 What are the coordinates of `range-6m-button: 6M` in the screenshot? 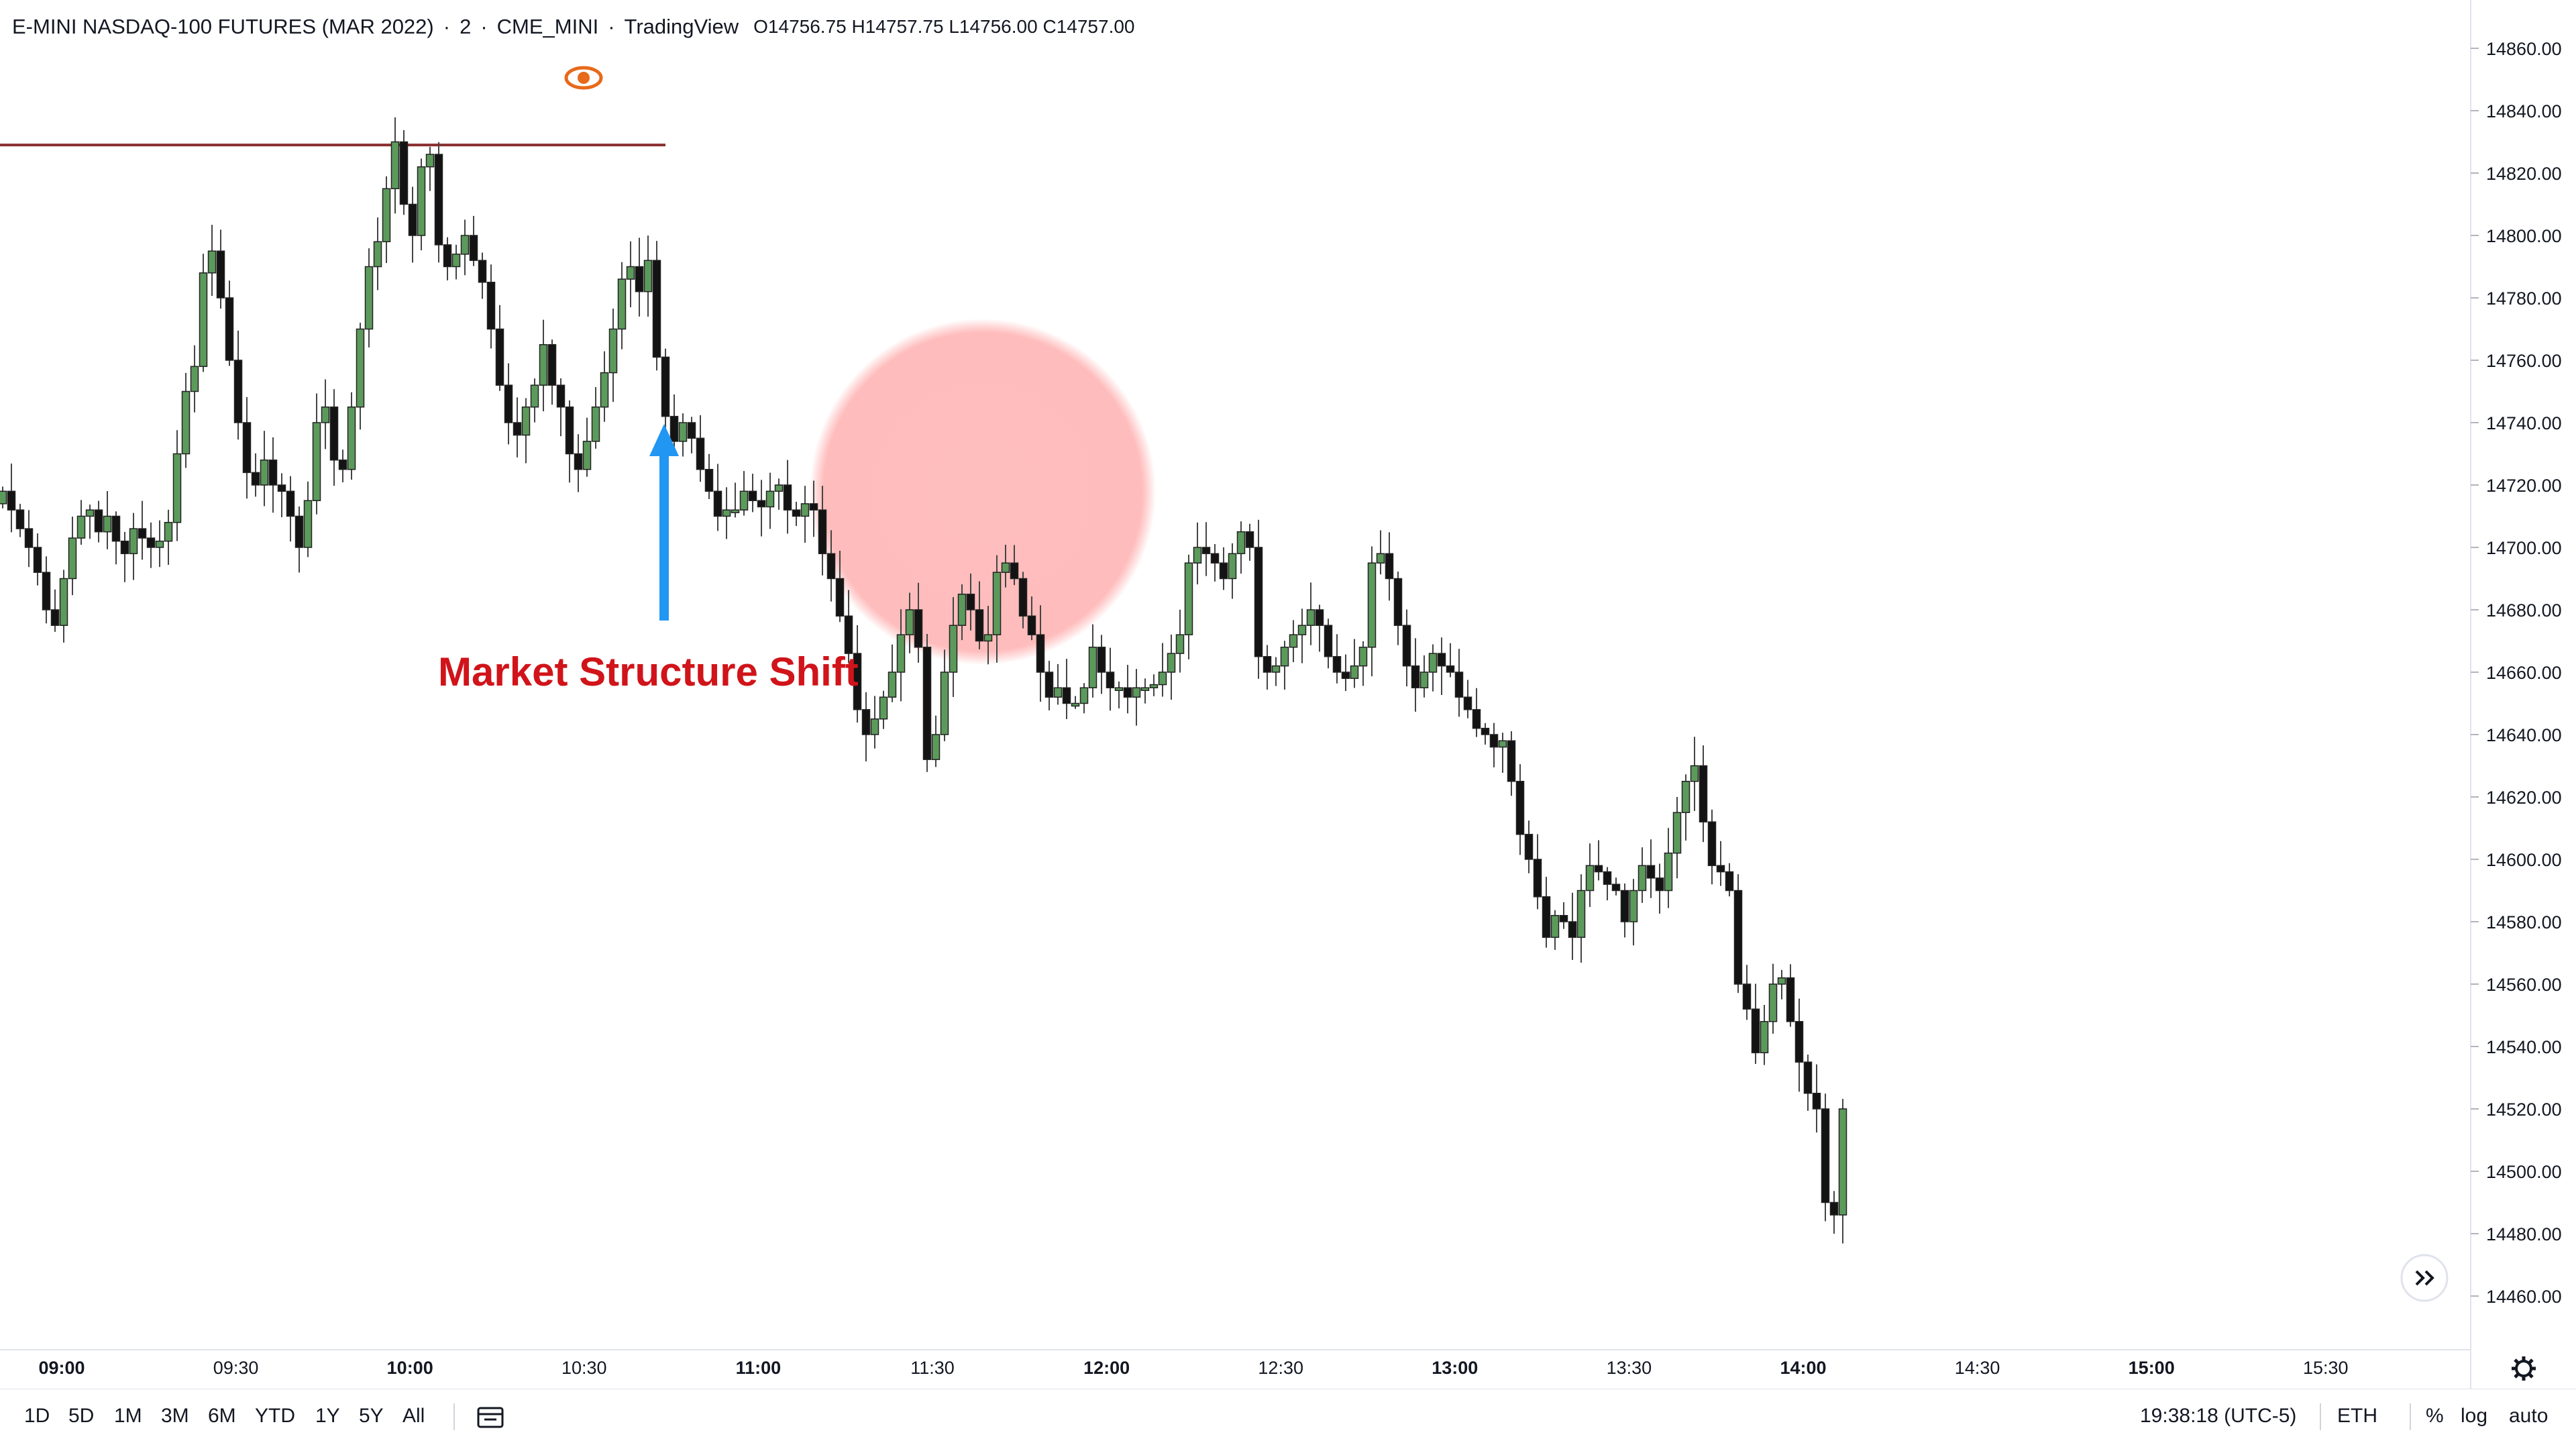 It's located at (222, 1416).